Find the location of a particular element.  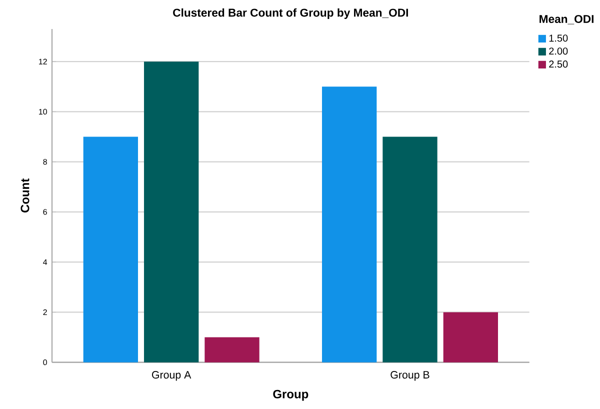

legend-label: 2.50 is located at coordinates (558, 64).